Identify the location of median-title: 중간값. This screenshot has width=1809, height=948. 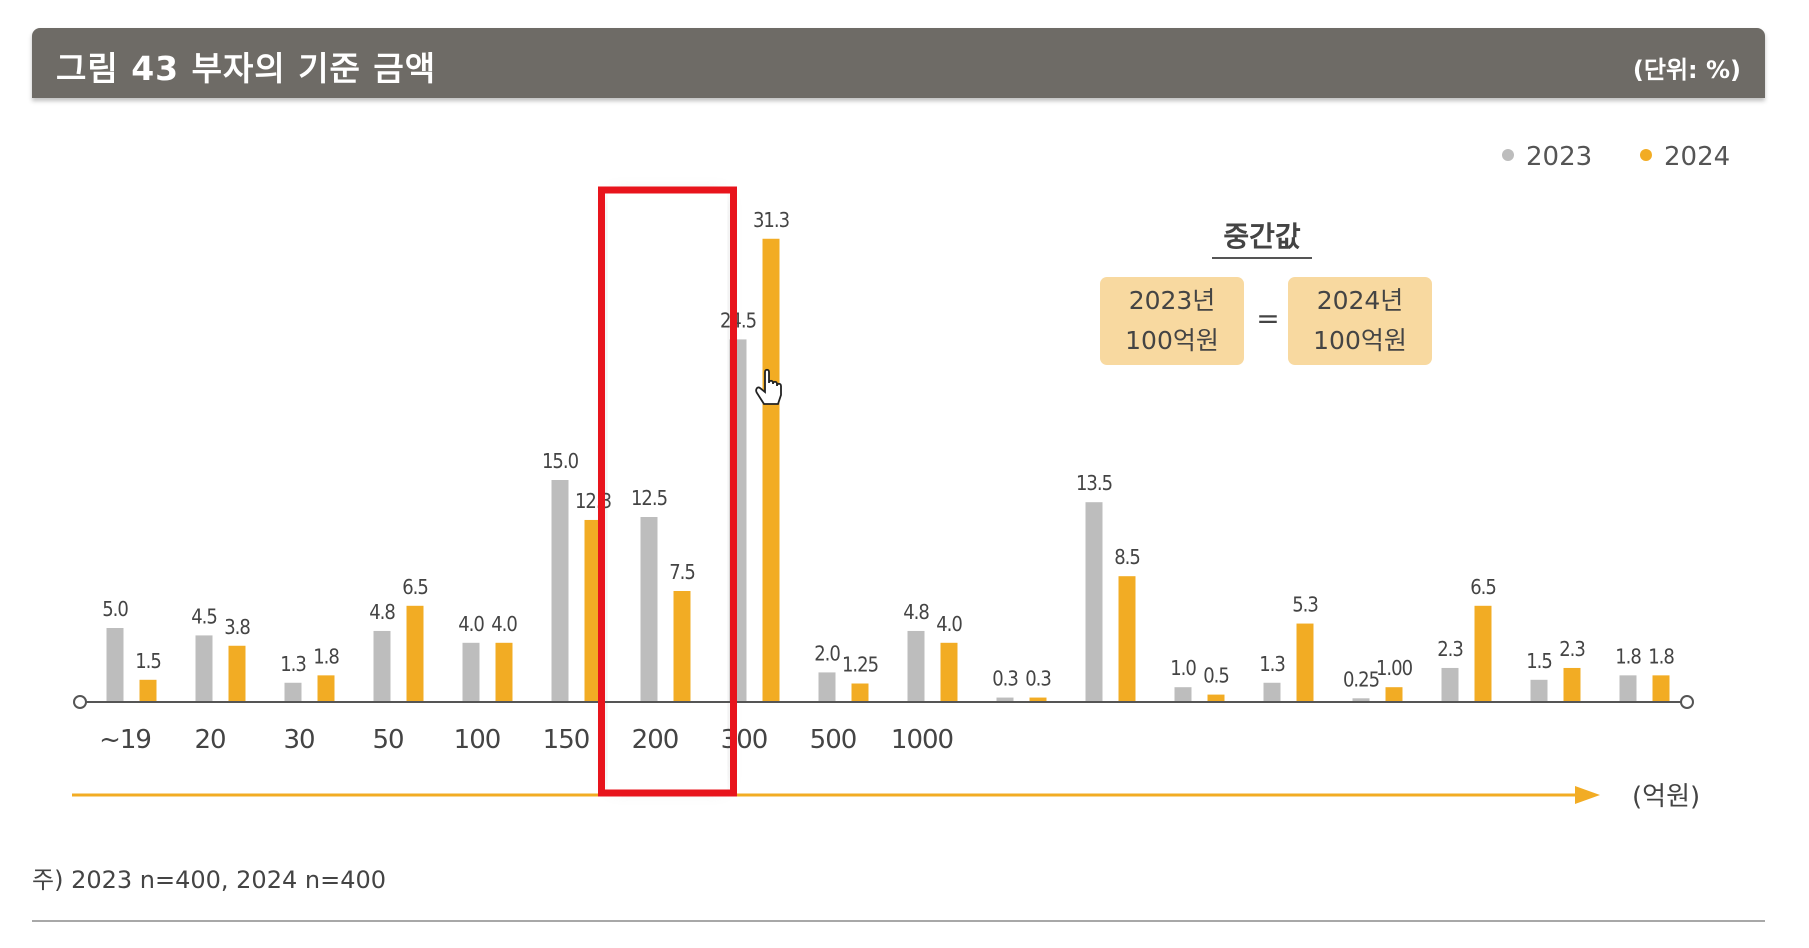
(1262, 237).